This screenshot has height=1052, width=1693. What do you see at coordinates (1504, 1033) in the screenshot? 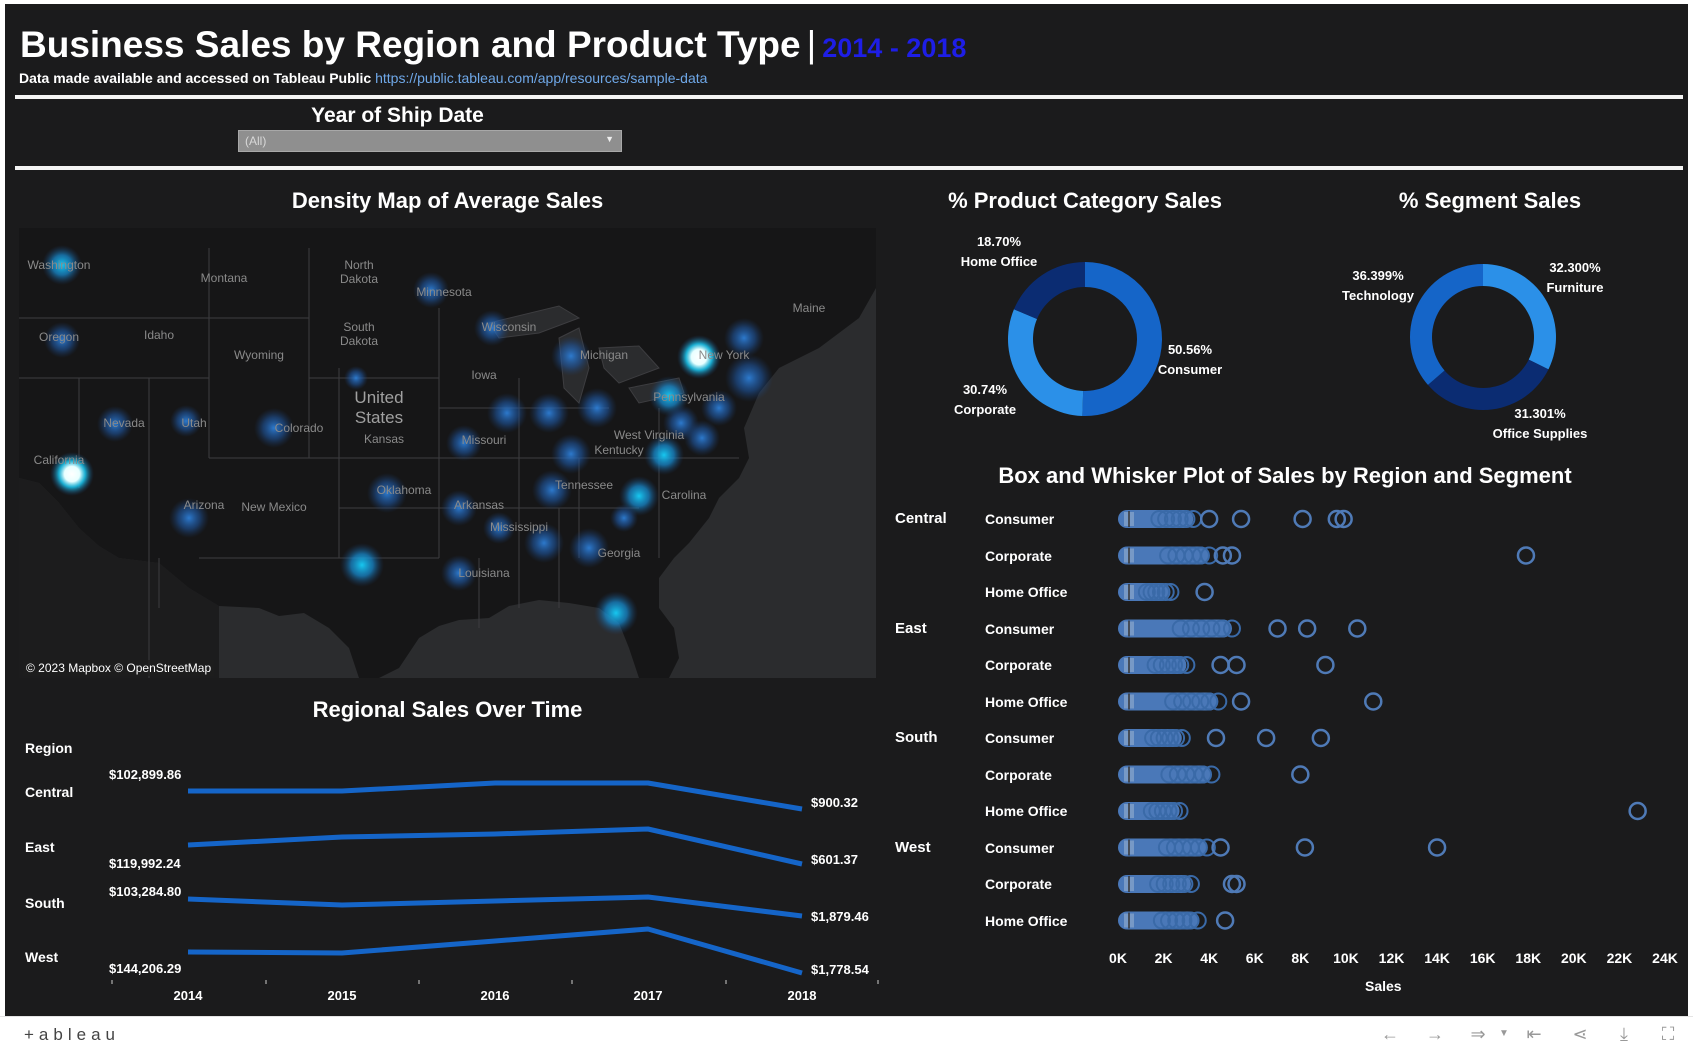
I see `revert-dropdown-icon: ▼` at bounding box center [1504, 1033].